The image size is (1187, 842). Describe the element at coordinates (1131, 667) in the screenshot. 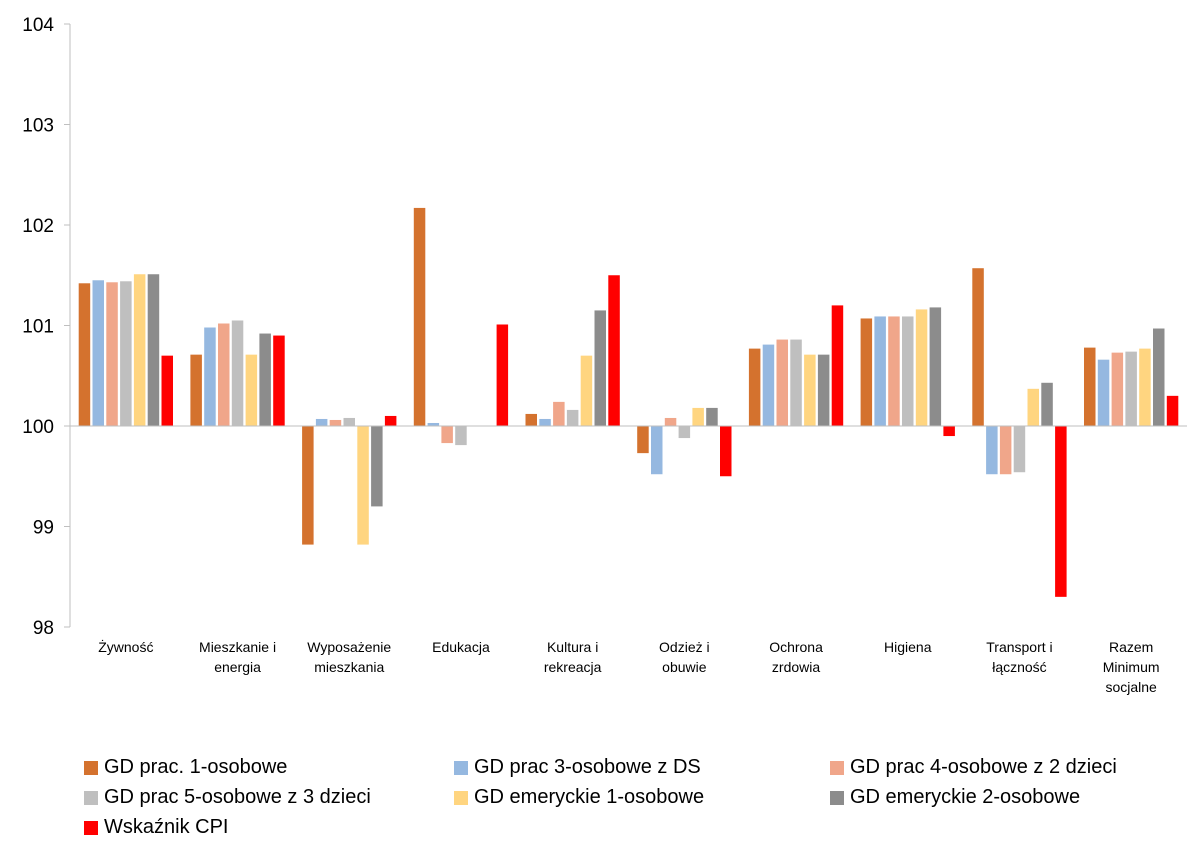

I see `x-tick-label: Razem Minimum socjalne` at that location.